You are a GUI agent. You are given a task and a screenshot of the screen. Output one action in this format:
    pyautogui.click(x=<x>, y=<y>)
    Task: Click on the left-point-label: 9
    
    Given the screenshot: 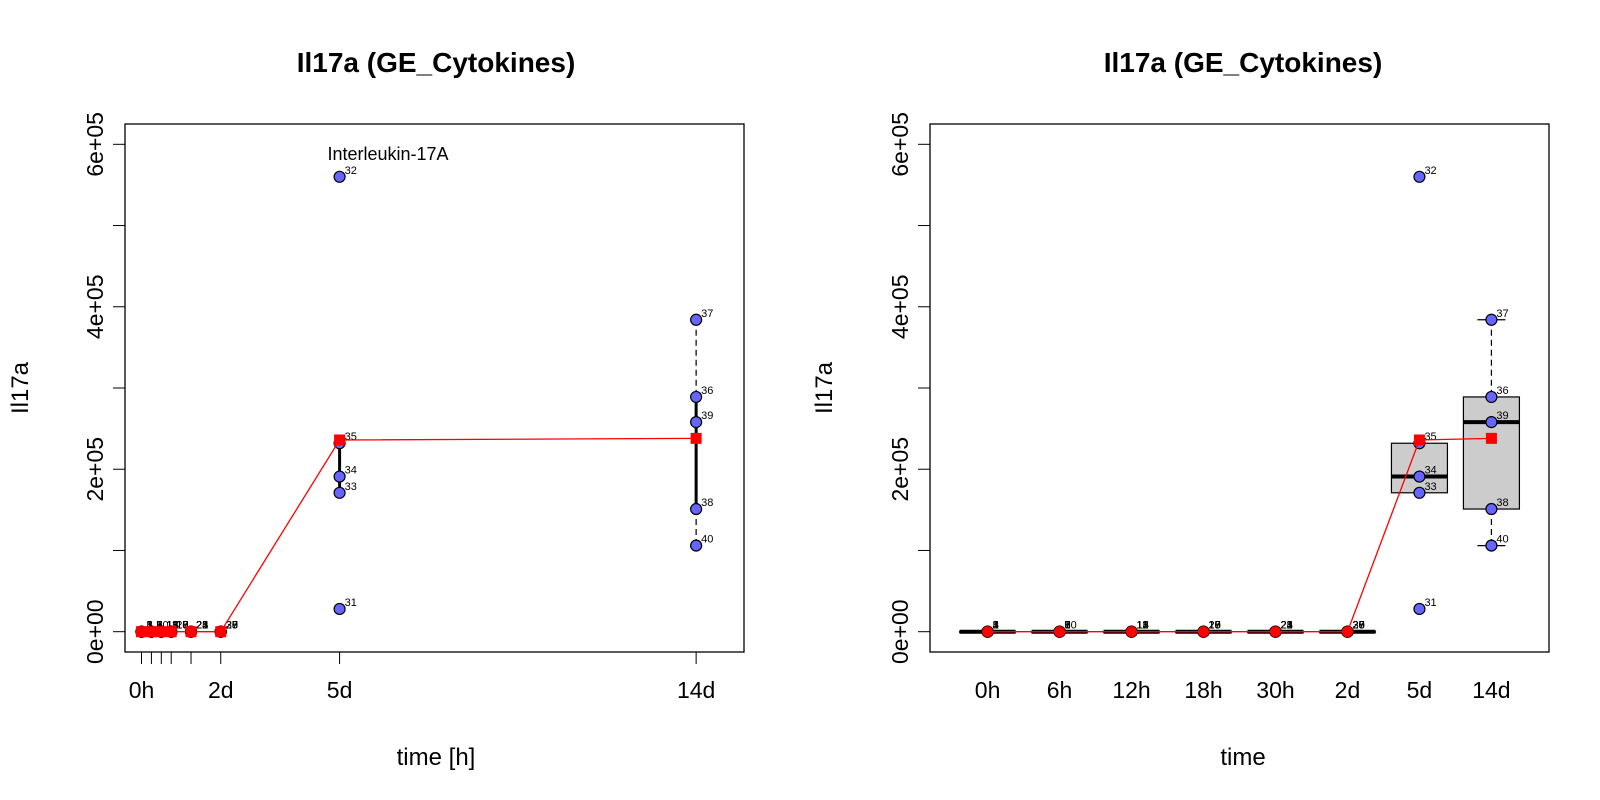 What is the action you would take?
    pyautogui.click(x=159, y=626)
    